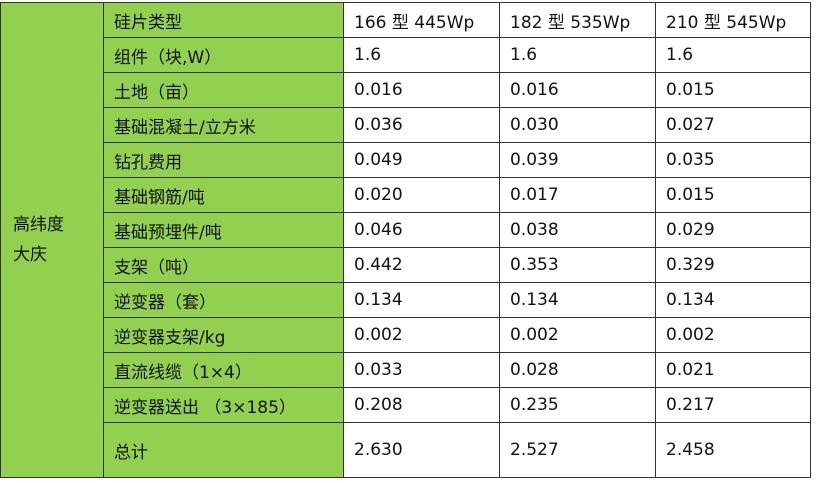  I want to click on row-label: 逆变器送出 （3×185）, so click(223, 405).